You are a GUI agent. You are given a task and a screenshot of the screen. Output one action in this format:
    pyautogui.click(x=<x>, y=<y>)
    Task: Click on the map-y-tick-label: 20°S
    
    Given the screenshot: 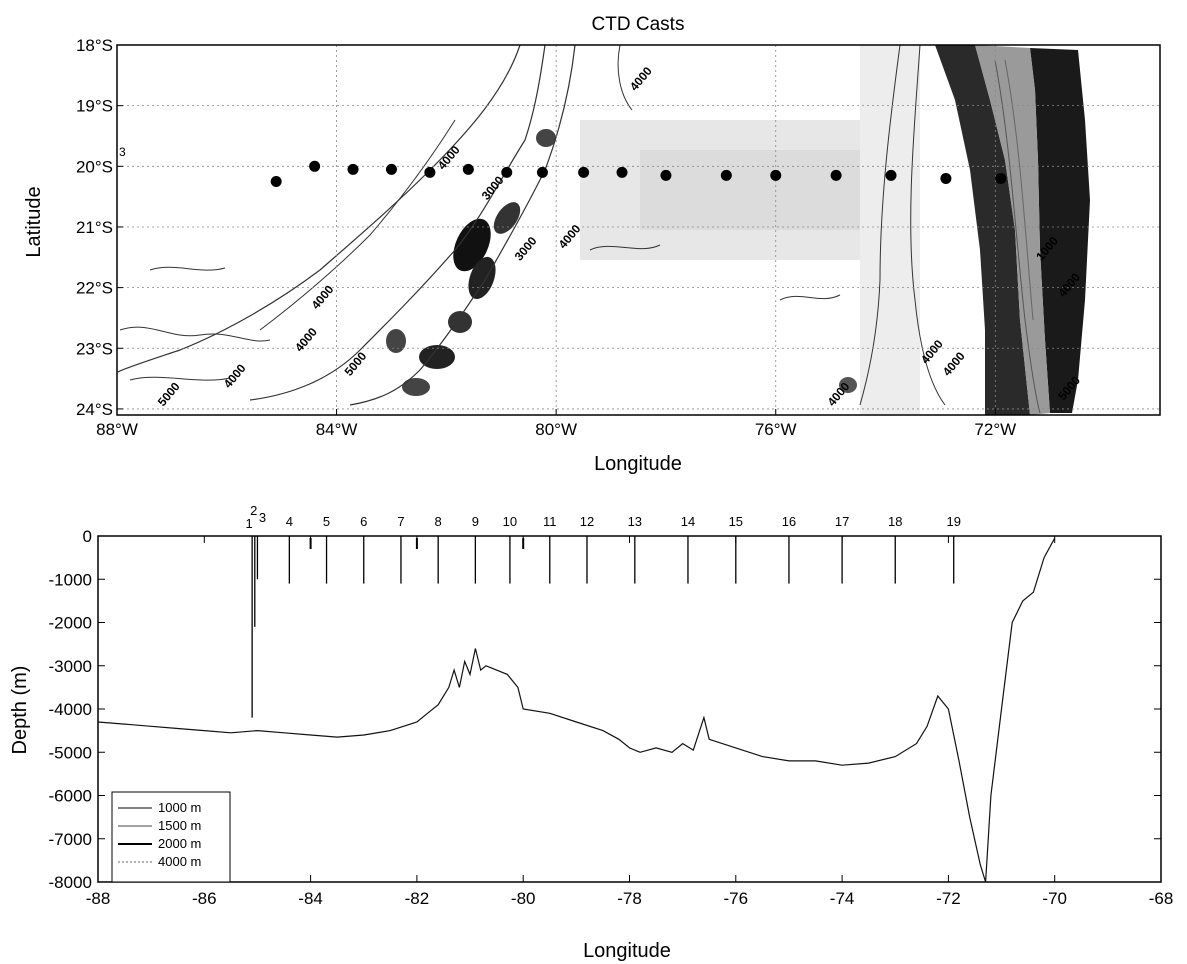 What is the action you would take?
    pyautogui.click(x=94, y=166)
    